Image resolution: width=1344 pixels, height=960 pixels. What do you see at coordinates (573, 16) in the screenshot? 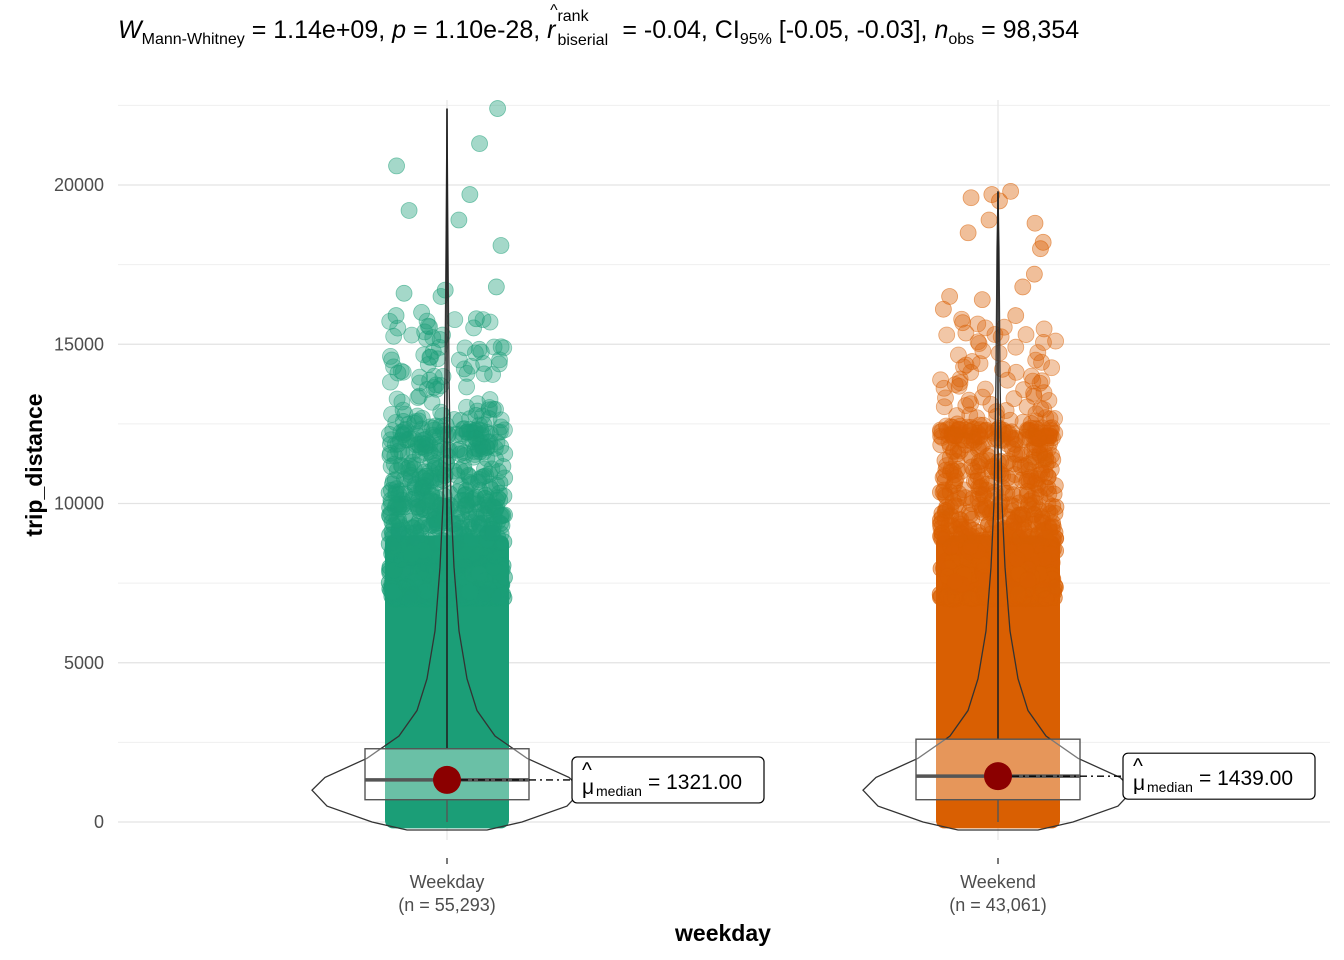
I see `r-sup: rank` at bounding box center [573, 16].